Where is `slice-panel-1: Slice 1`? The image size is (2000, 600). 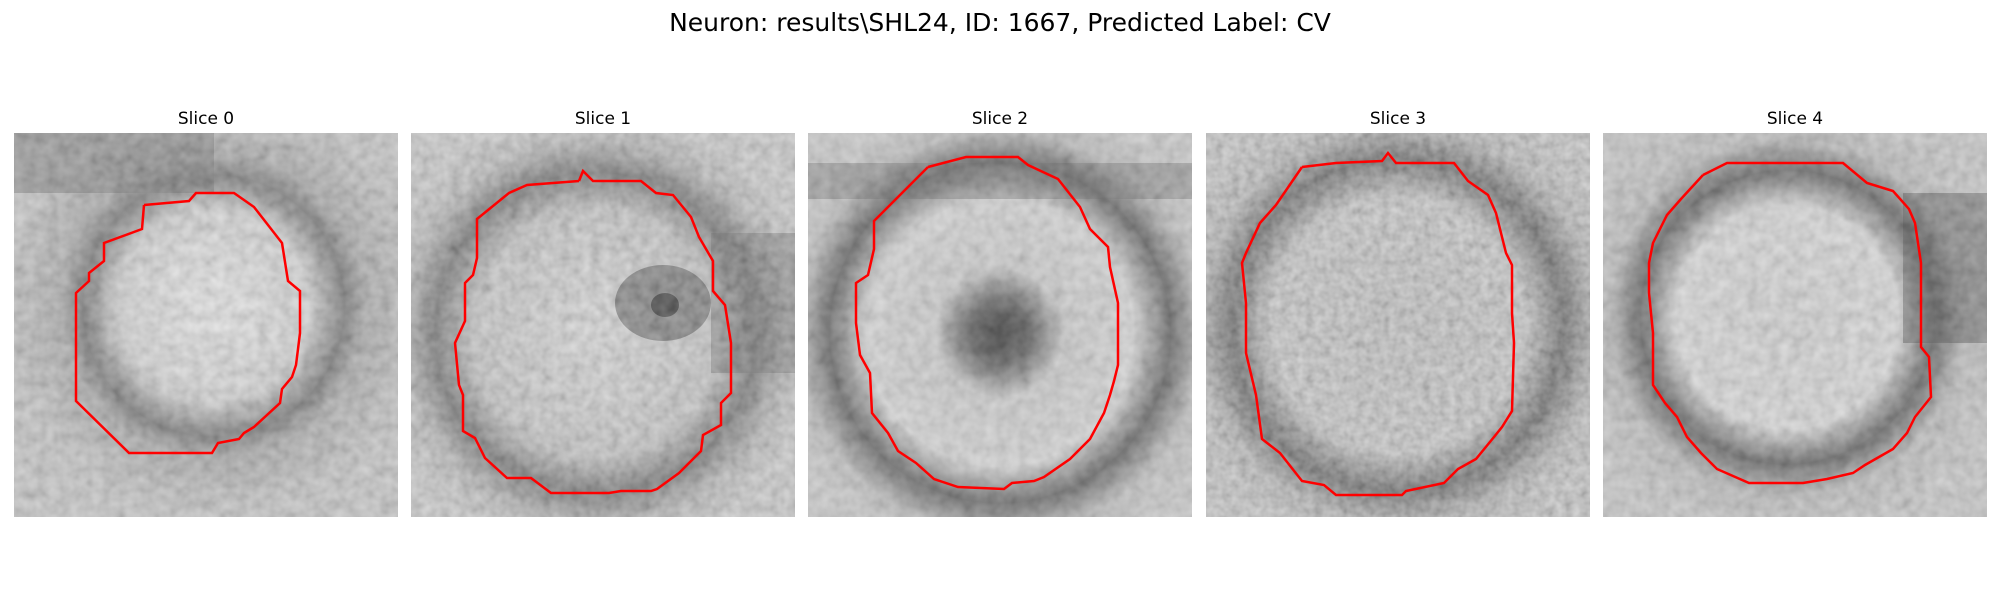
slice-panel-1: Slice 1 is located at coordinates (603, 313).